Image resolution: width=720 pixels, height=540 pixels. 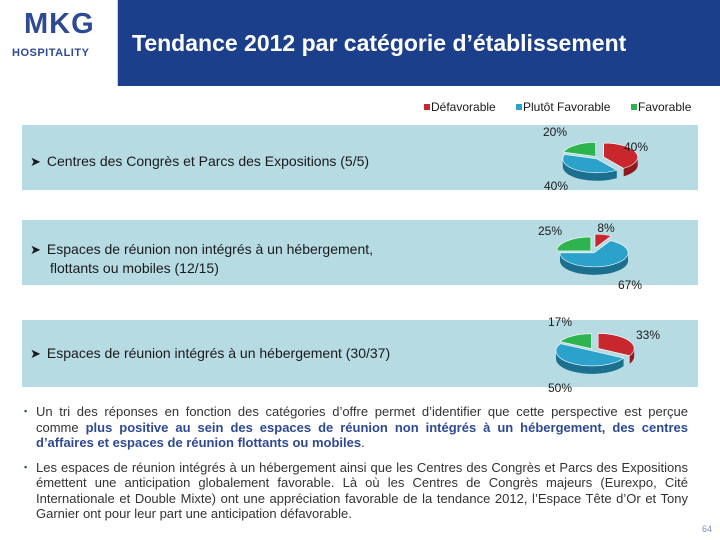 What do you see at coordinates (706, 529) in the screenshot?
I see `page-number: 64` at bounding box center [706, 529].